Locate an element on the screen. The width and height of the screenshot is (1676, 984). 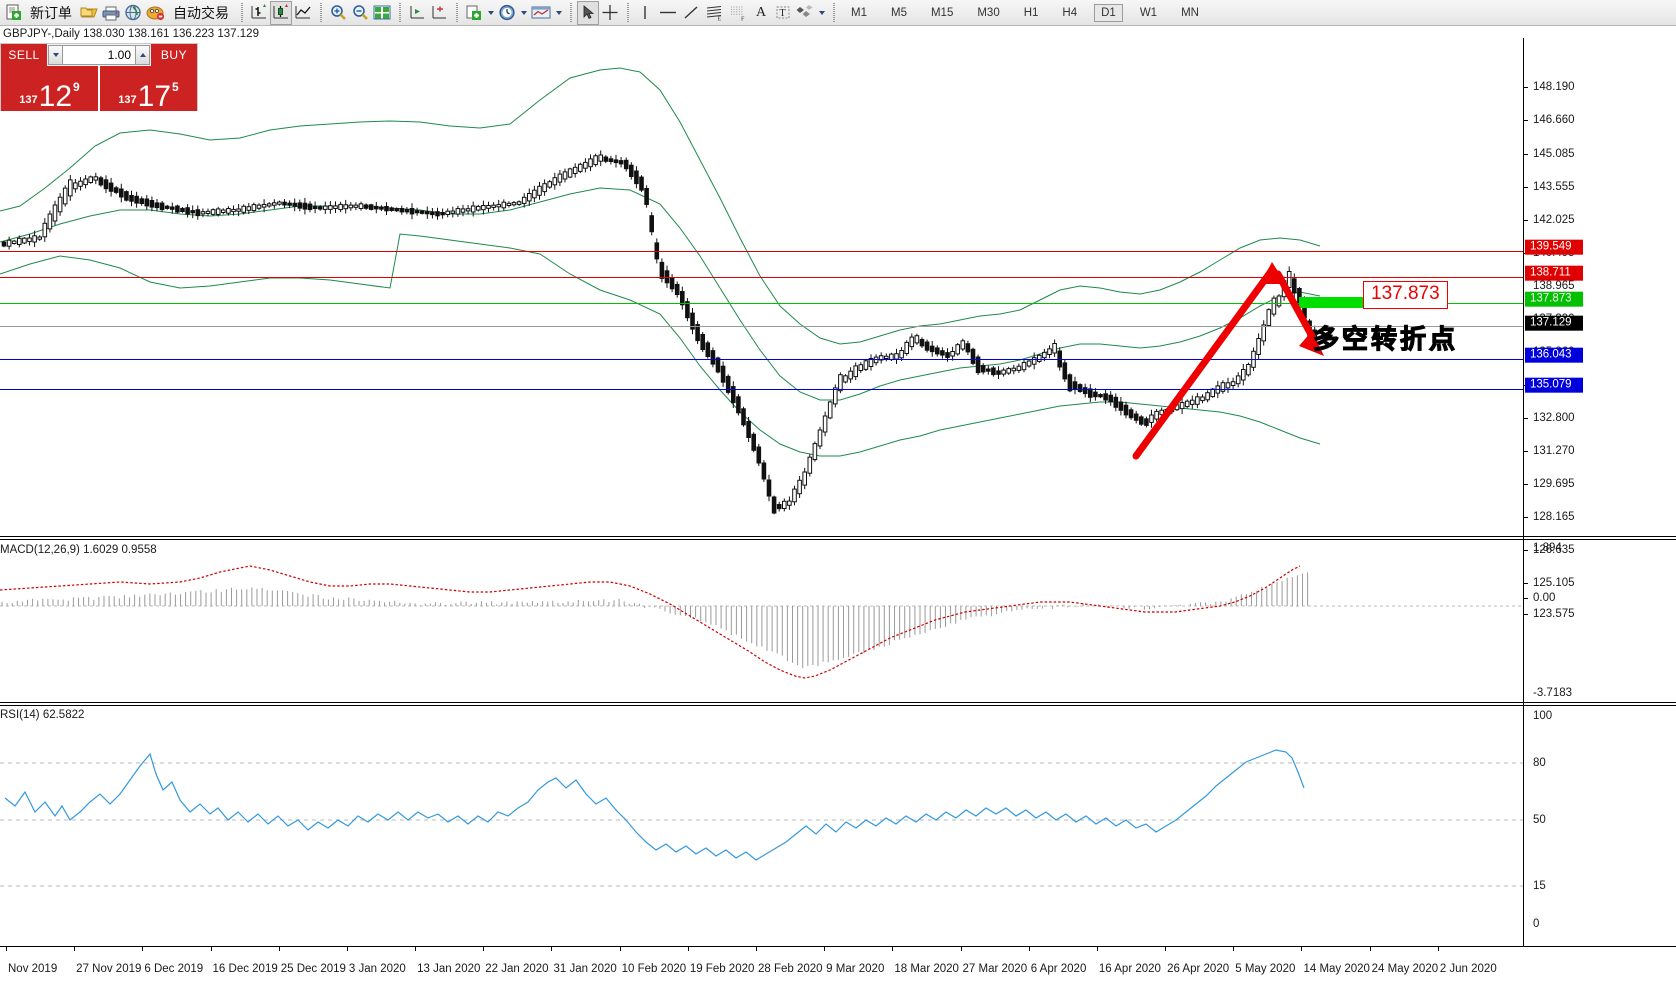
fibonacci-icon: E is located at coordinates (714, 13).